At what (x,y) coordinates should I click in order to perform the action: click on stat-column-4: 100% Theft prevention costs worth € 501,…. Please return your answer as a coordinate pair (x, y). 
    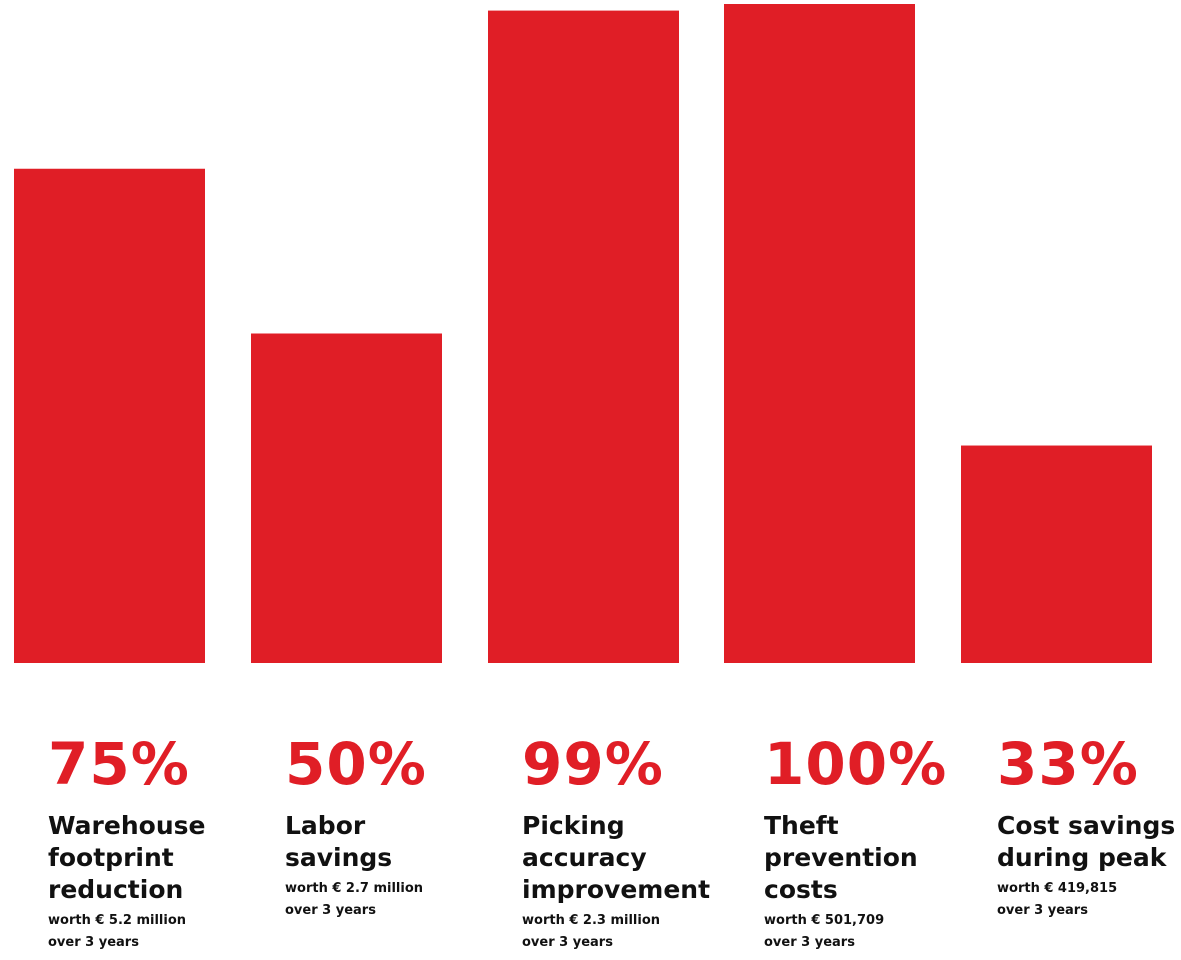
    Looking at the image, I should click on (879, 841).